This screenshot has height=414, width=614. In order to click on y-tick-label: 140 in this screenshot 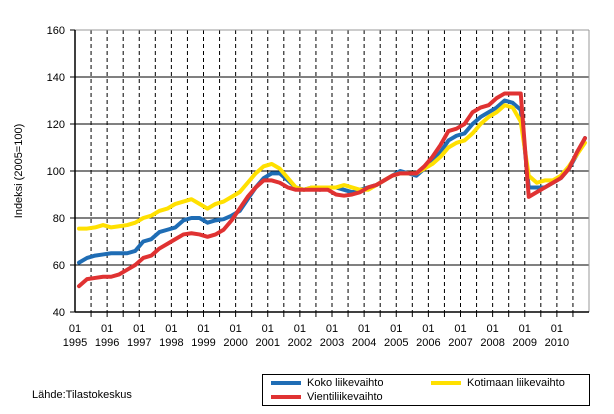, I will do `click(56, 78)`.